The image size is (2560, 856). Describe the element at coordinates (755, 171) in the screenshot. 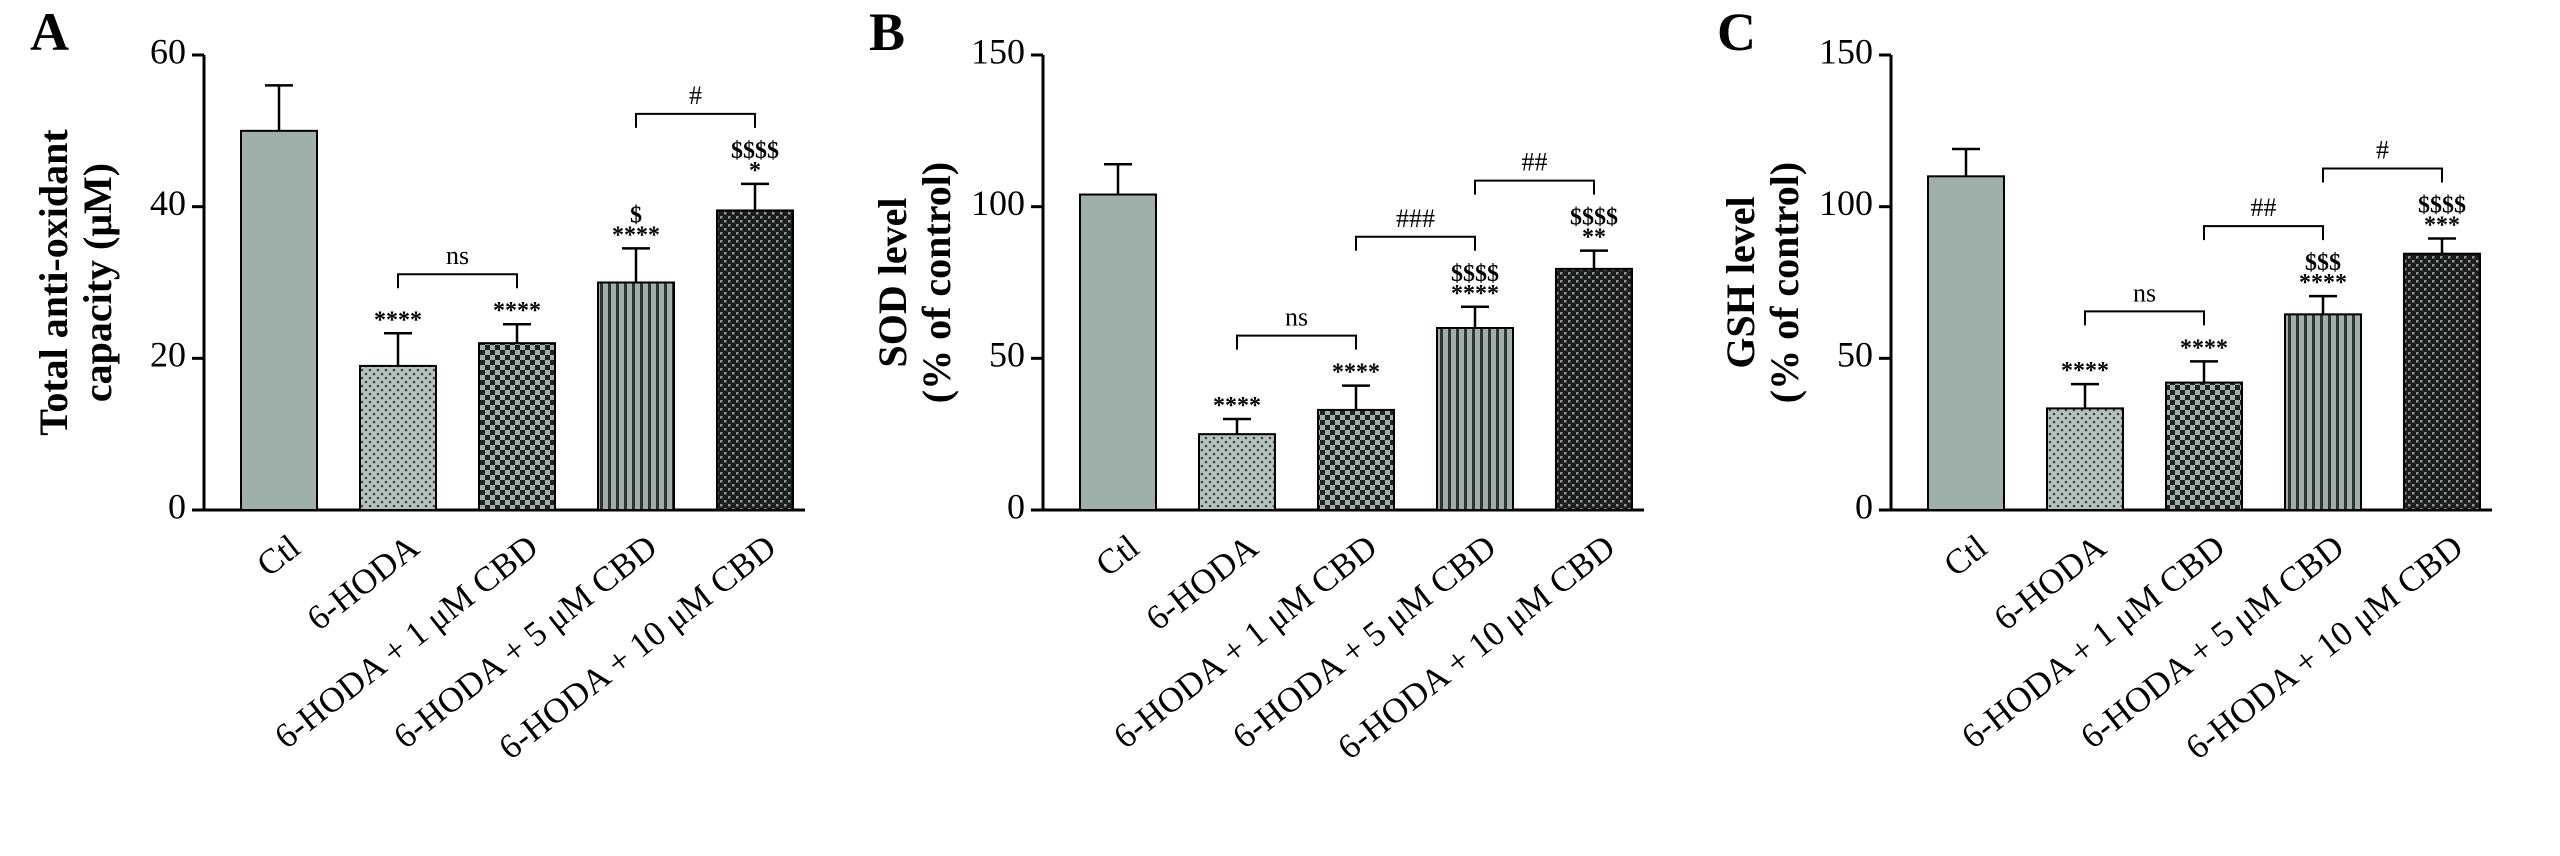

I see `significance-label: *` at that location.